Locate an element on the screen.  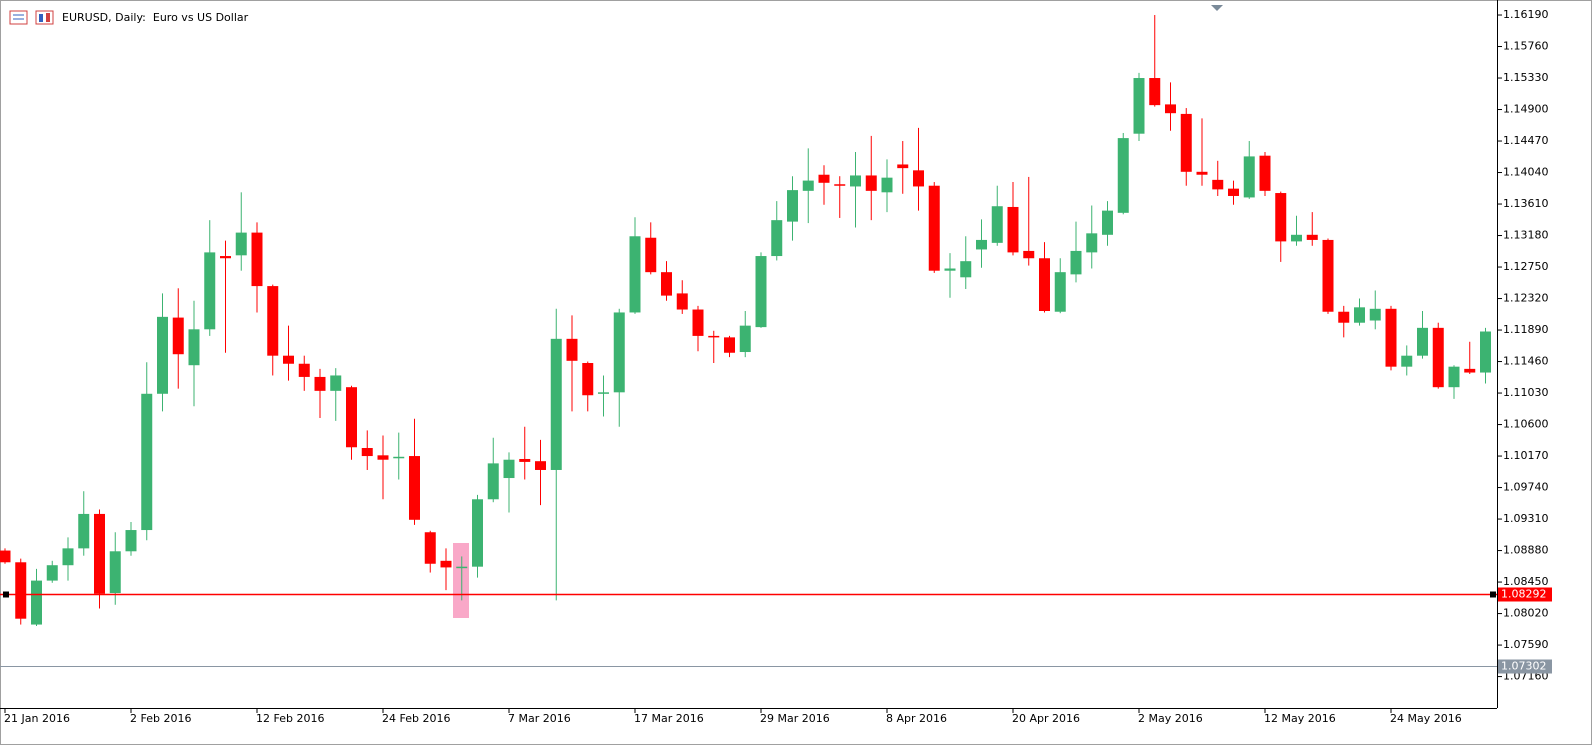
x-tick-label: 24 May 2016 is located at coordinates (1426, 718).